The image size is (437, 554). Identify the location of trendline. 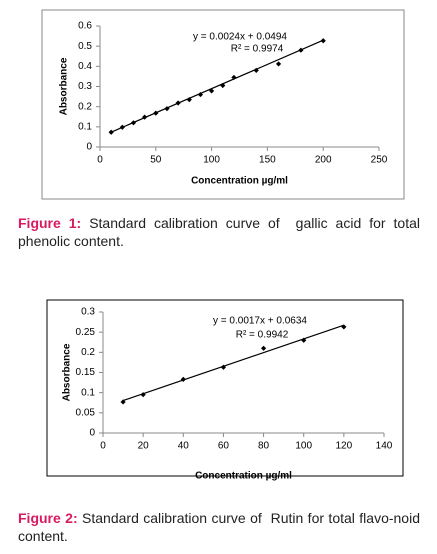
(233, 363).